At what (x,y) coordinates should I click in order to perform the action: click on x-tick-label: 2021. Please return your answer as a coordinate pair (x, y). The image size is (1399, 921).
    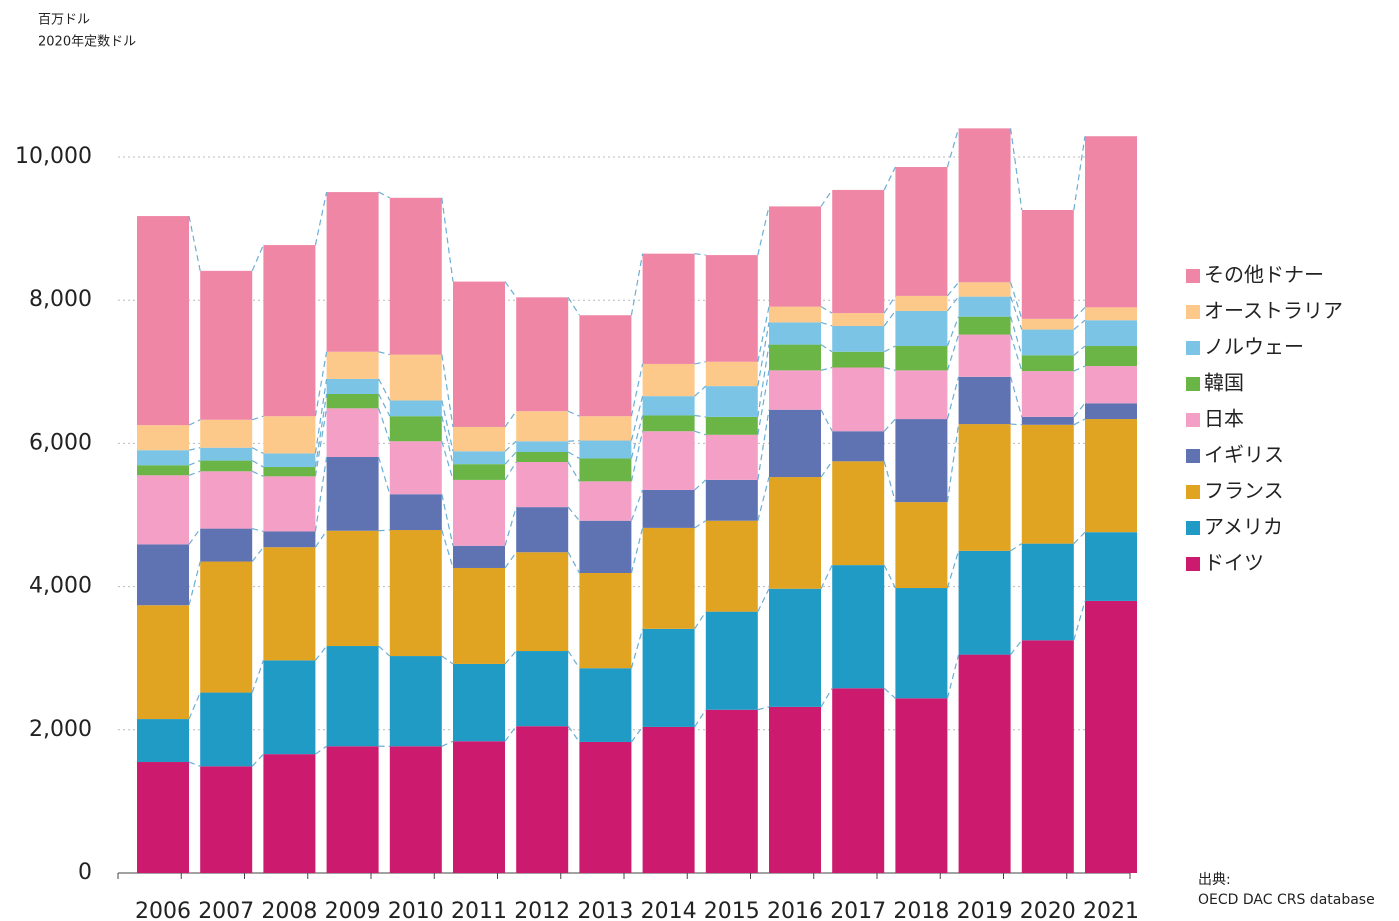
    Looking at the image, I should click on (1111, 910).